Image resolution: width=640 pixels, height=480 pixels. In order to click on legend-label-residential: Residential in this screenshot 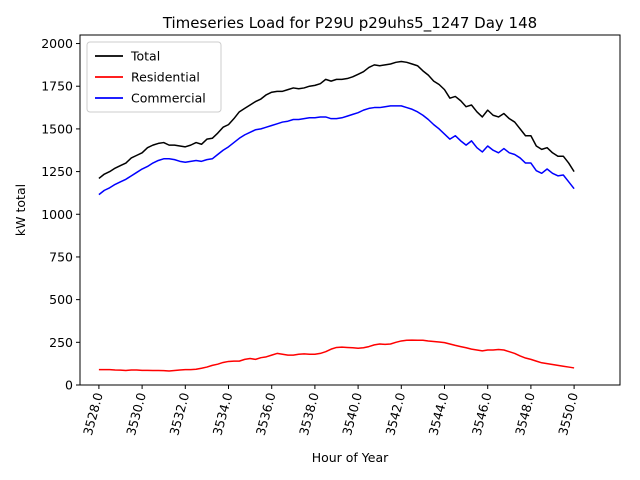, I will do `click(165, 77)`.